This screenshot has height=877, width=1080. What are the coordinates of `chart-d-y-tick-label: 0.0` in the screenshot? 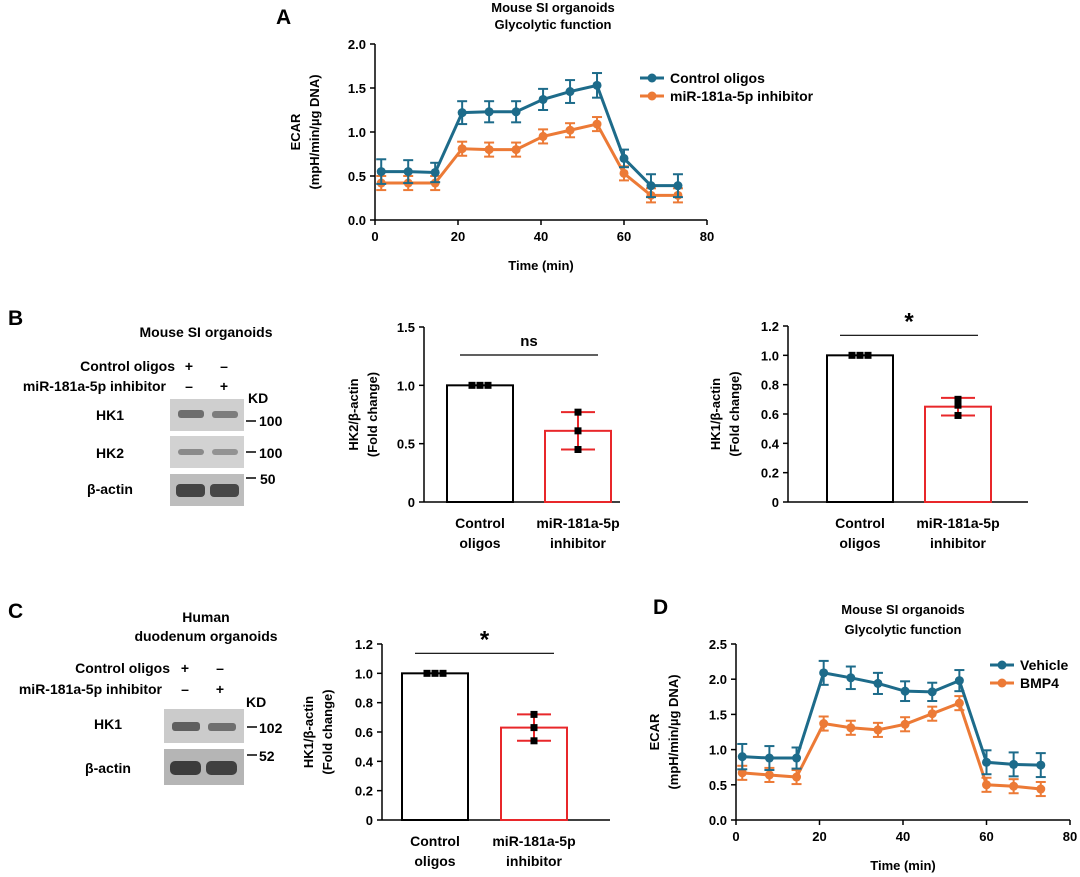 It's located at (718, 820).